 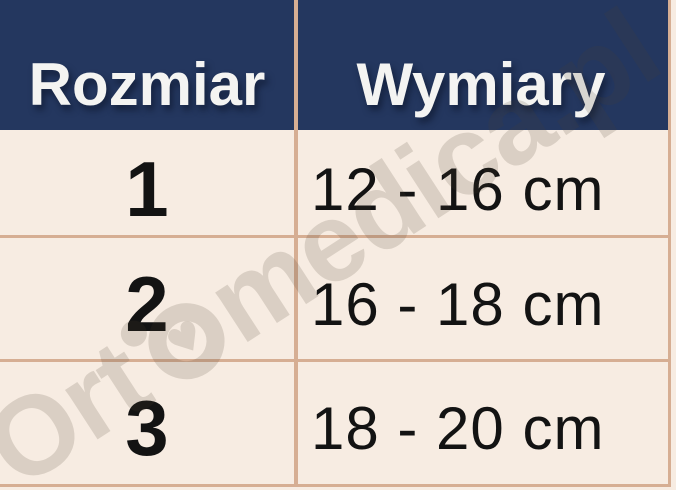 I want to click on table-bottom-border-line, so click(x=335, y=485).